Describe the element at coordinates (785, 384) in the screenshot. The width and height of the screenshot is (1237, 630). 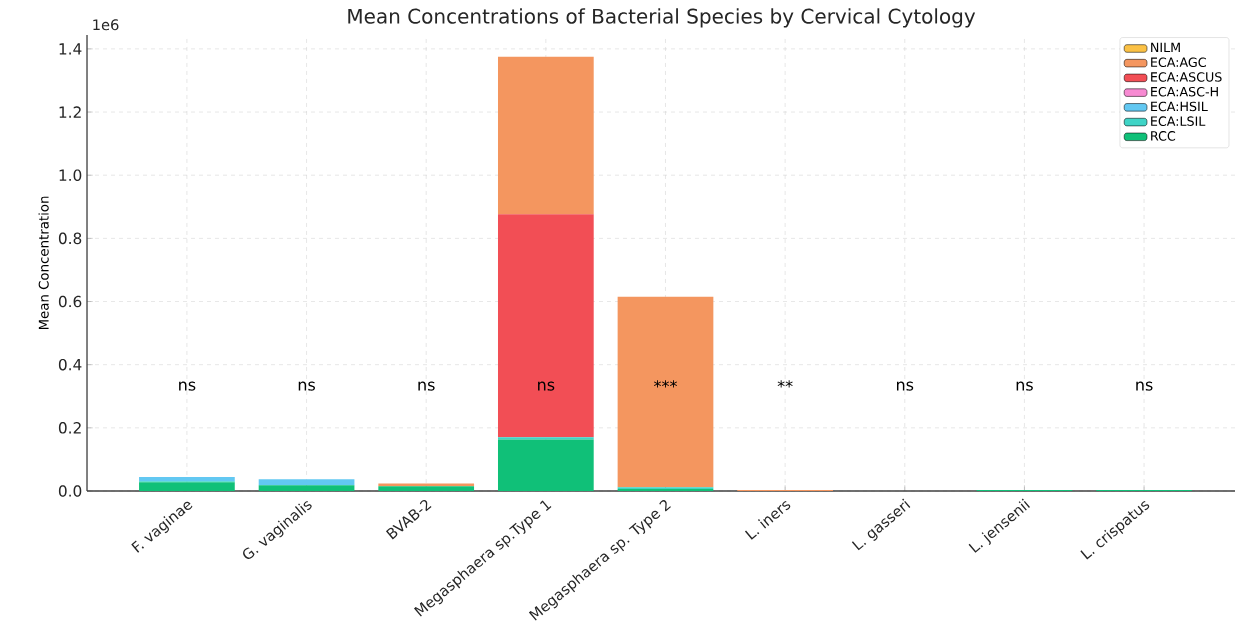
I see `annotation: **` at that location.